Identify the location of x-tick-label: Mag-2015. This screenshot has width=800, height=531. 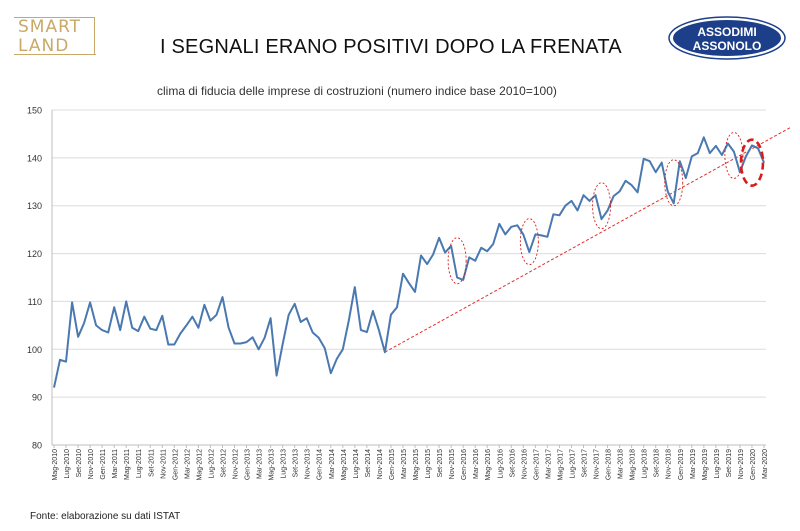
(416, 465).